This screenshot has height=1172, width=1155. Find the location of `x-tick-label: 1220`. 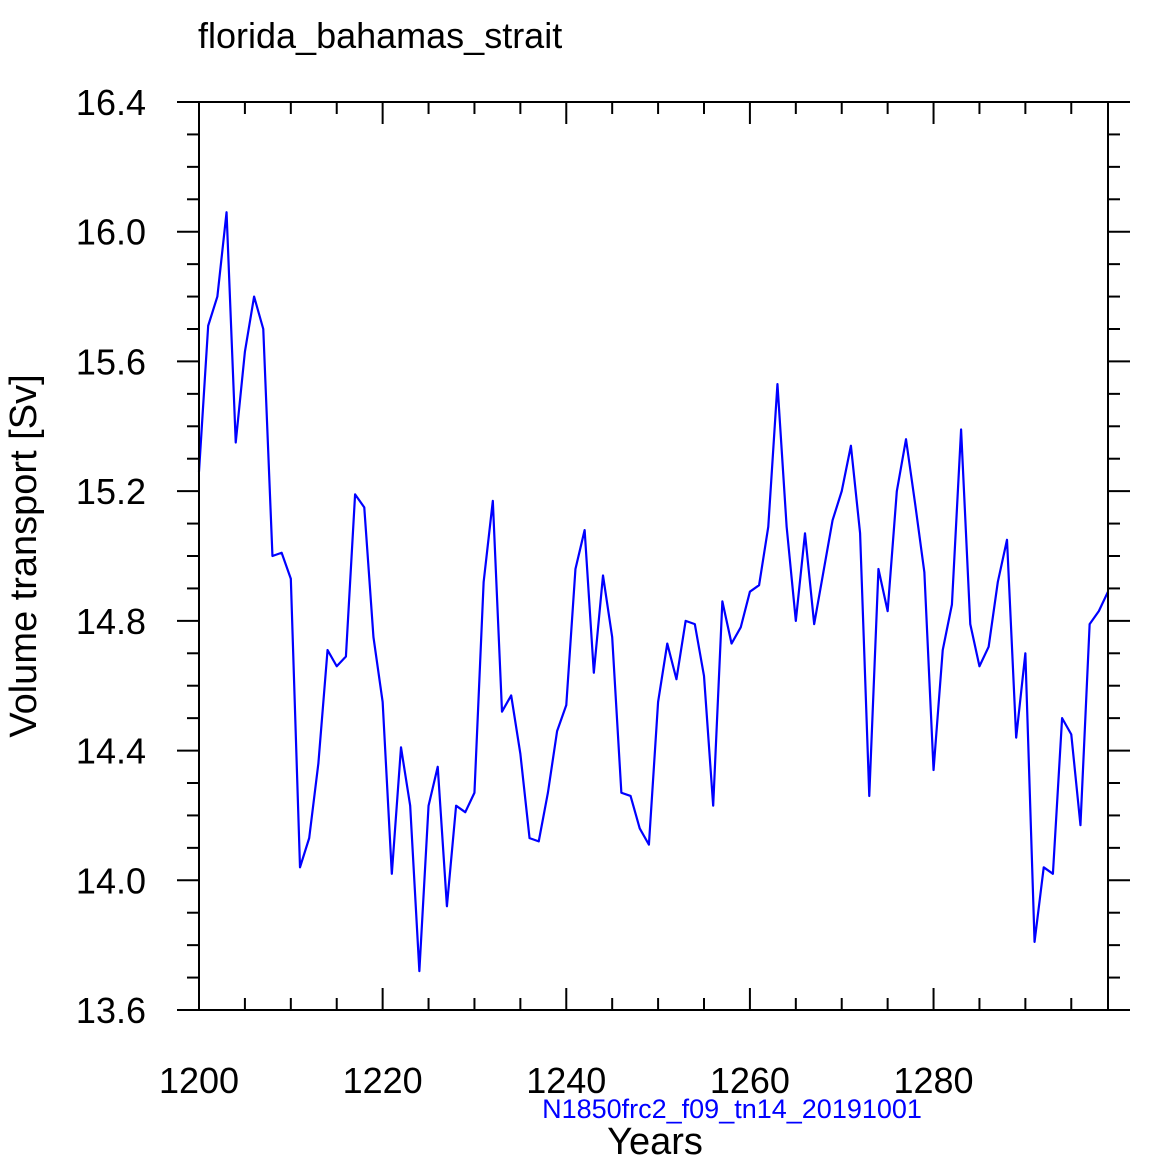

x-tick-label: 1220 is located at coordinates (383, 1080).